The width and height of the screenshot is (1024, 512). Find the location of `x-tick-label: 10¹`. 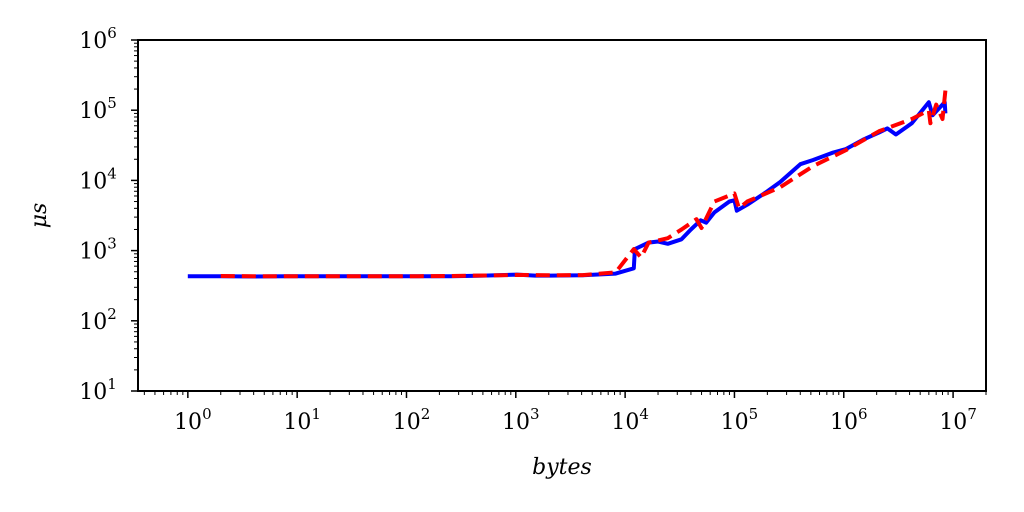

x-tick-label: 10¹ is located at coordinates (302, 420).